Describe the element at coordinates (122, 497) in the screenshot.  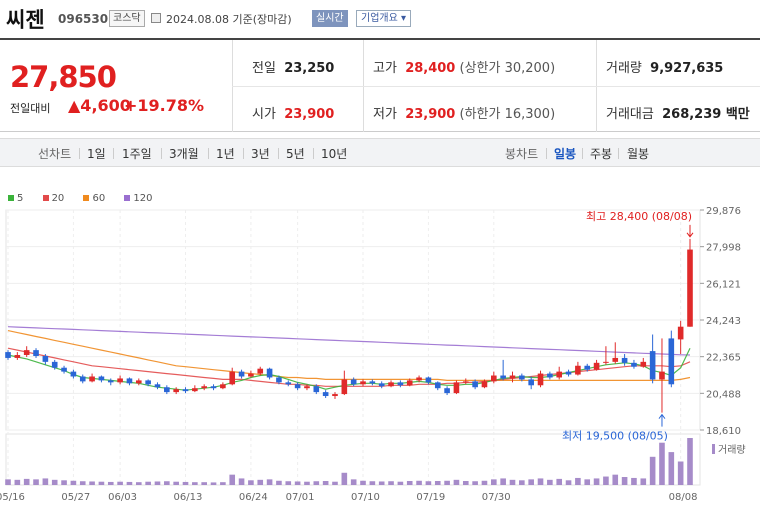
I see `x-tick-label: 06/03` at that location.